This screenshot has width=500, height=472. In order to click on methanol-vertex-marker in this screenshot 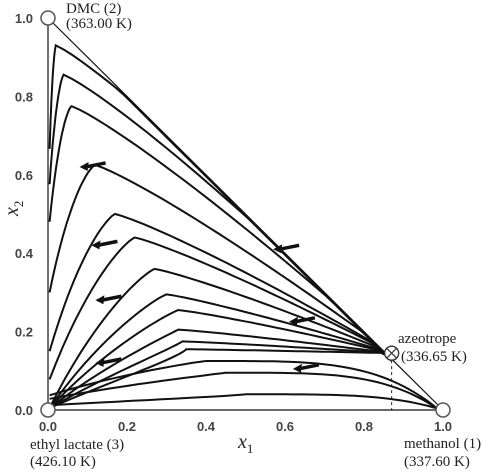, I will do `click(443, 410)`.